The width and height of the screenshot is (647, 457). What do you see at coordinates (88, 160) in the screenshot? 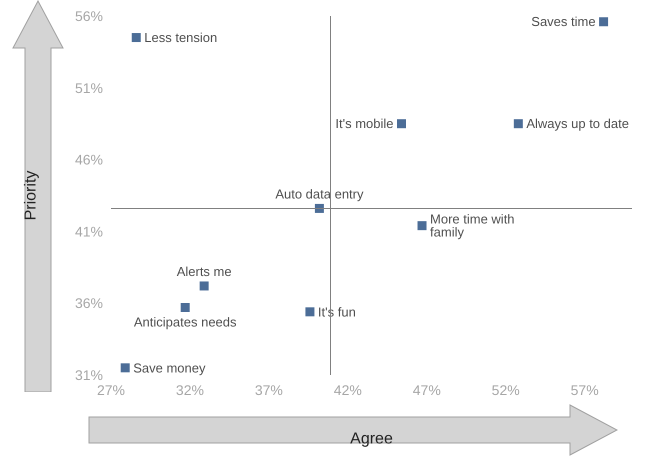
I see `y-tick-label: 46%` at bounding box center [88, 160].